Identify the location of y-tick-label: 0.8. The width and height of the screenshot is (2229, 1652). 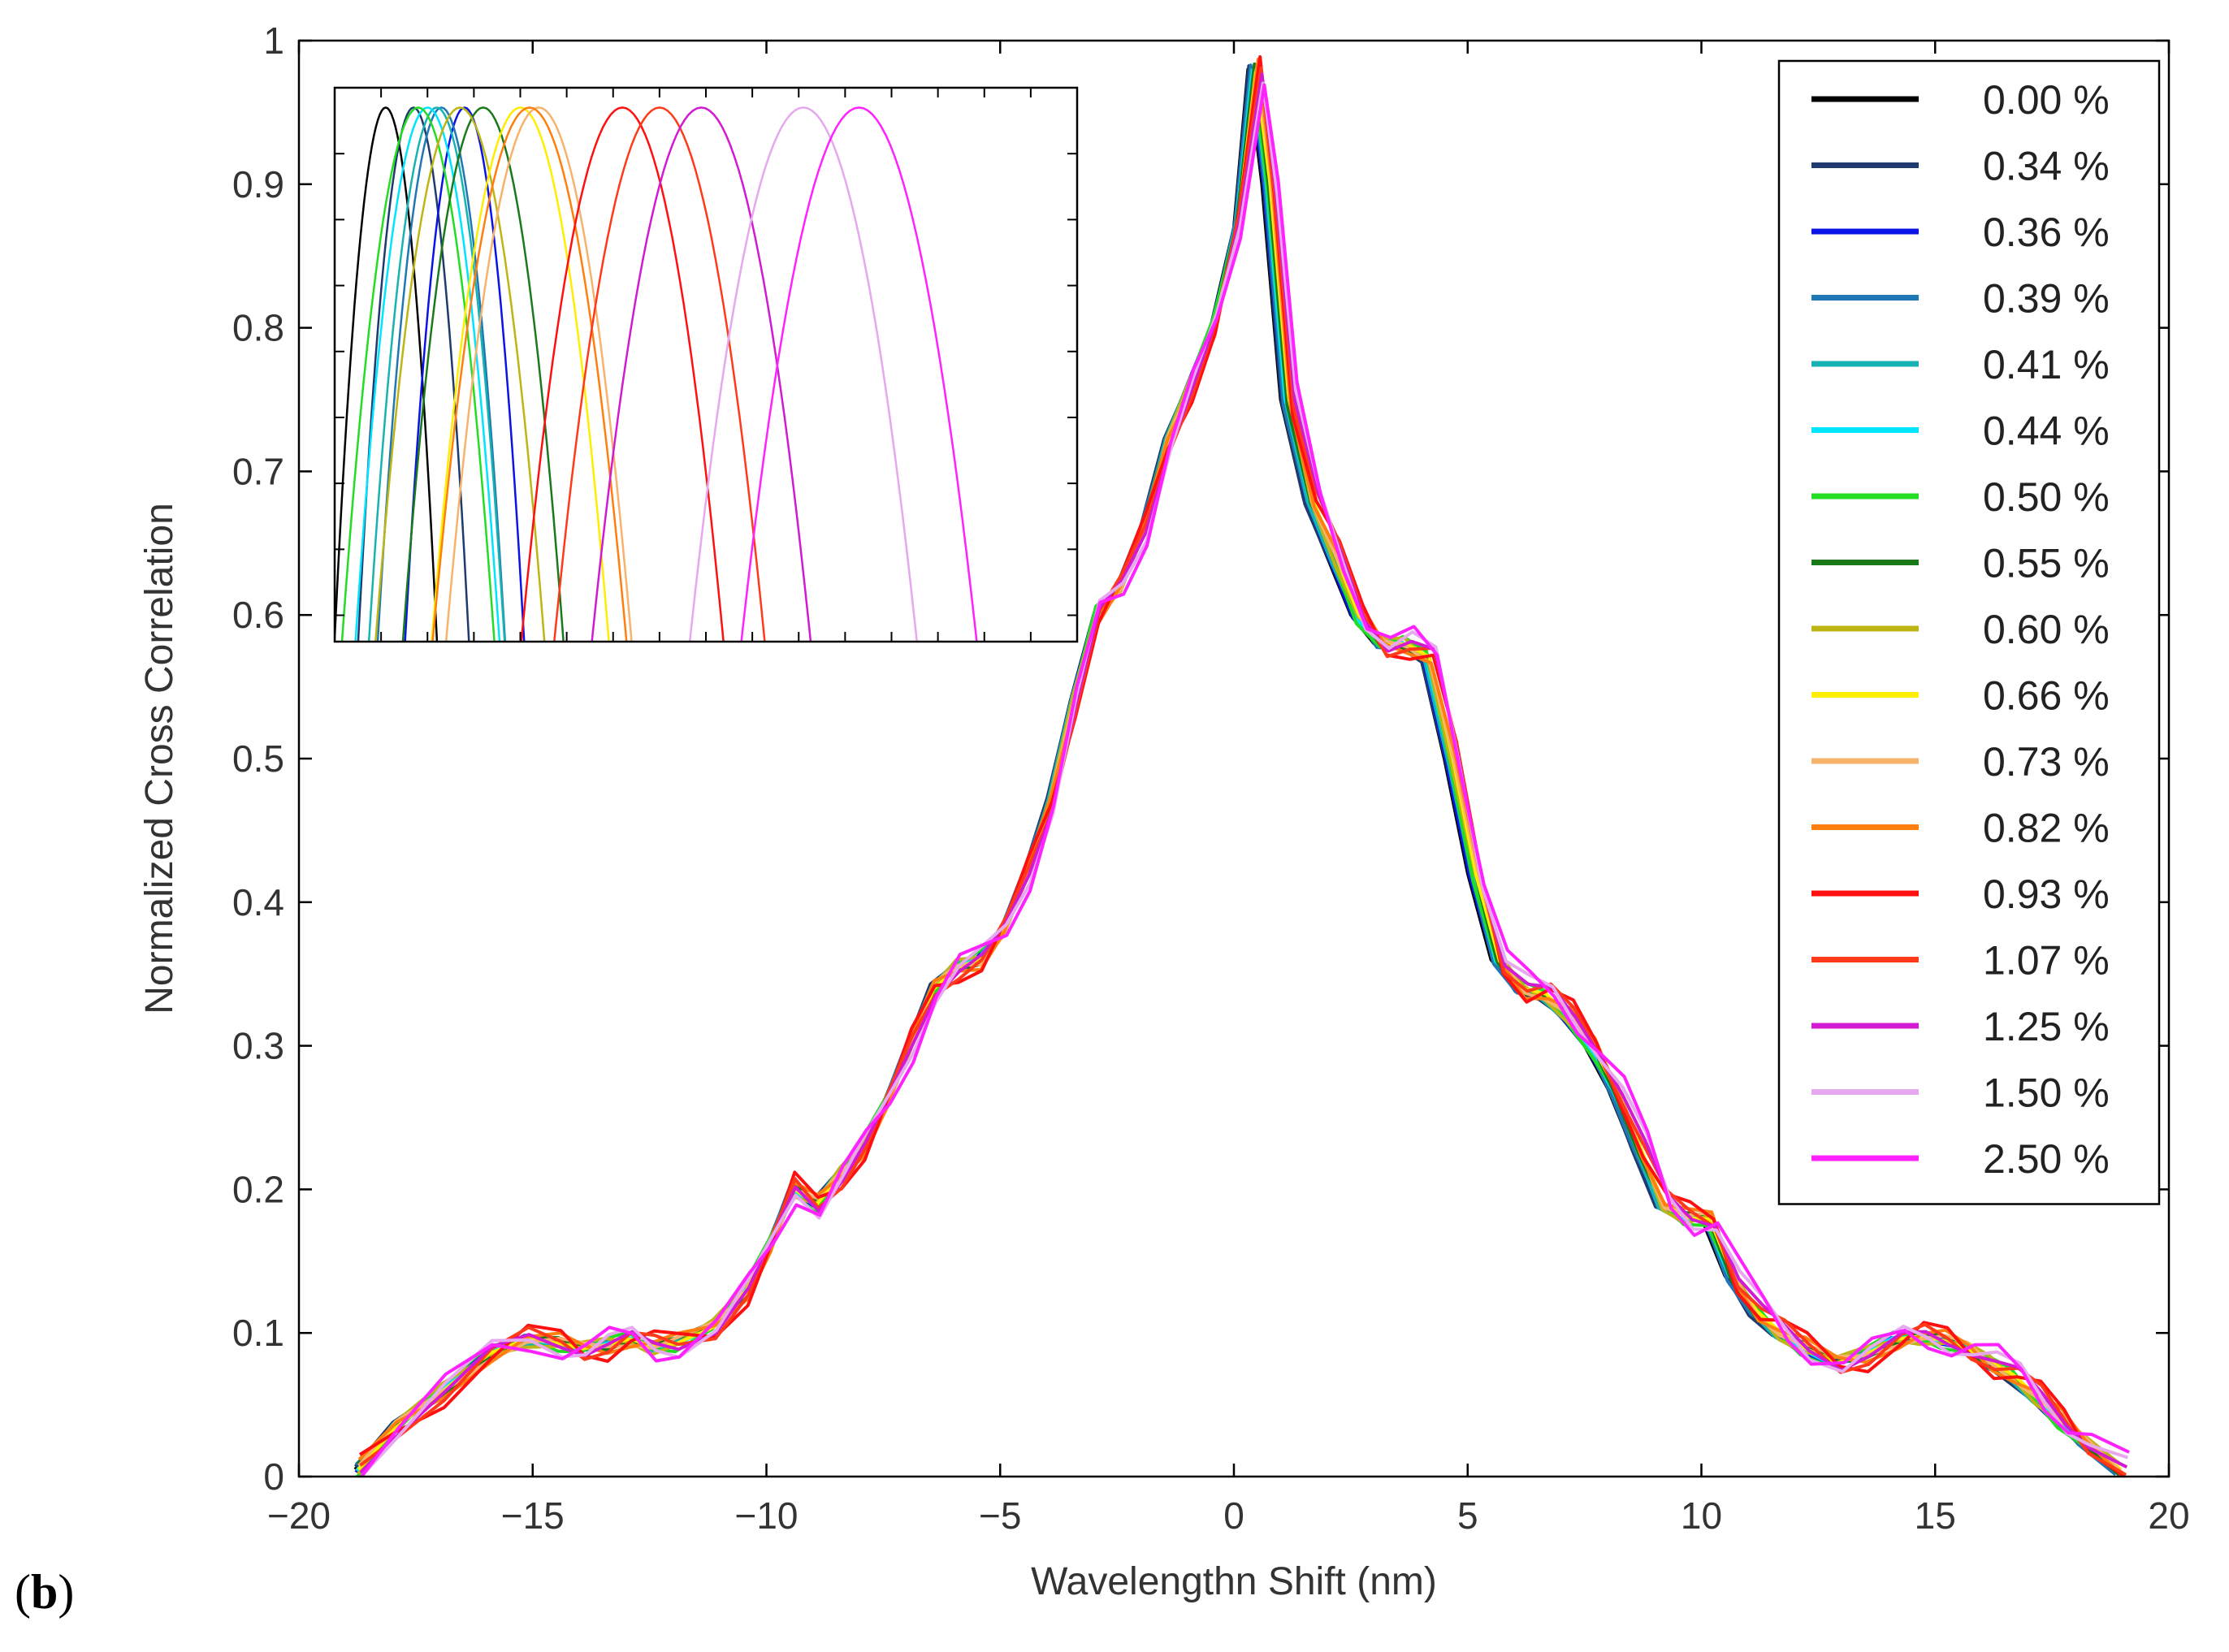
(258, 328).